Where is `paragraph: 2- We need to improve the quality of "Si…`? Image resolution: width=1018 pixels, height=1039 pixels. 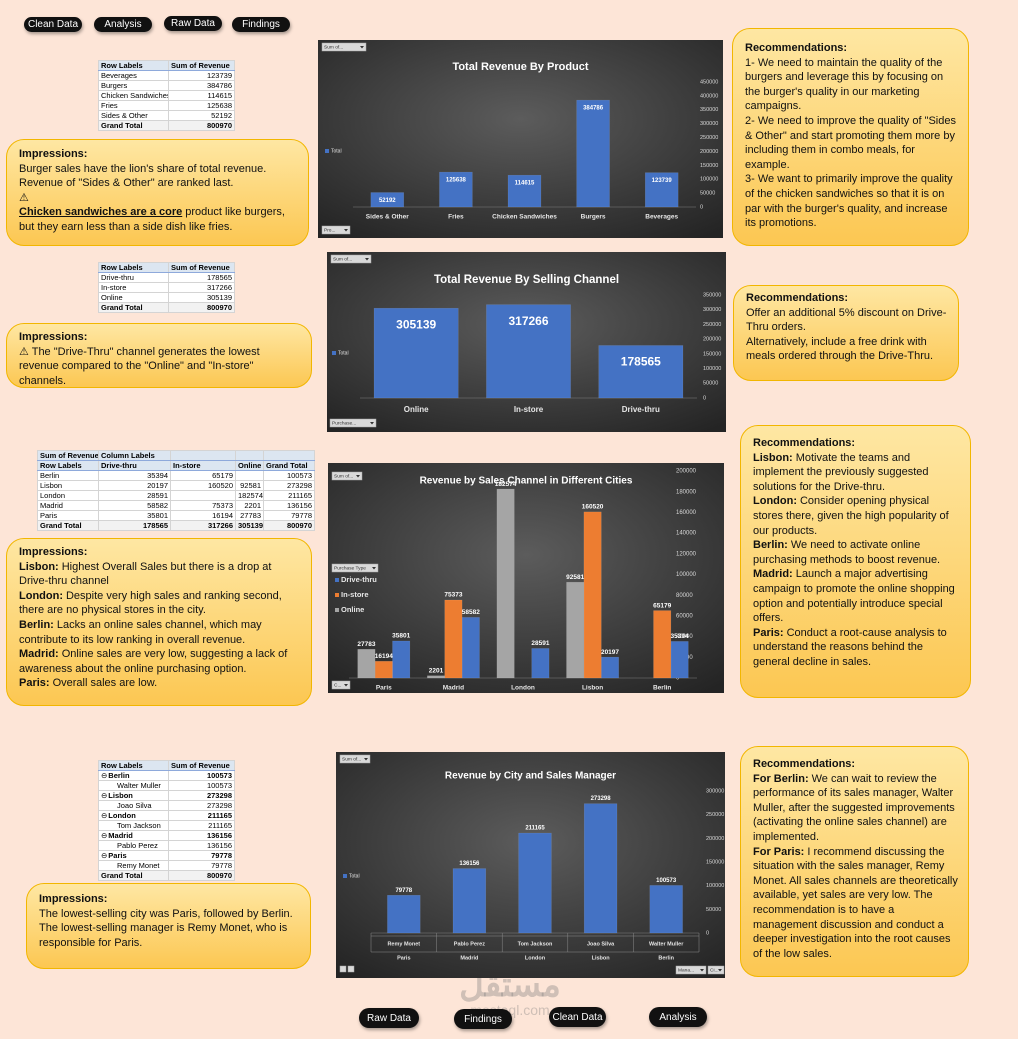
paragraph: 2- We need to improve the quality of "Si… is located at coordinates (850, 142).